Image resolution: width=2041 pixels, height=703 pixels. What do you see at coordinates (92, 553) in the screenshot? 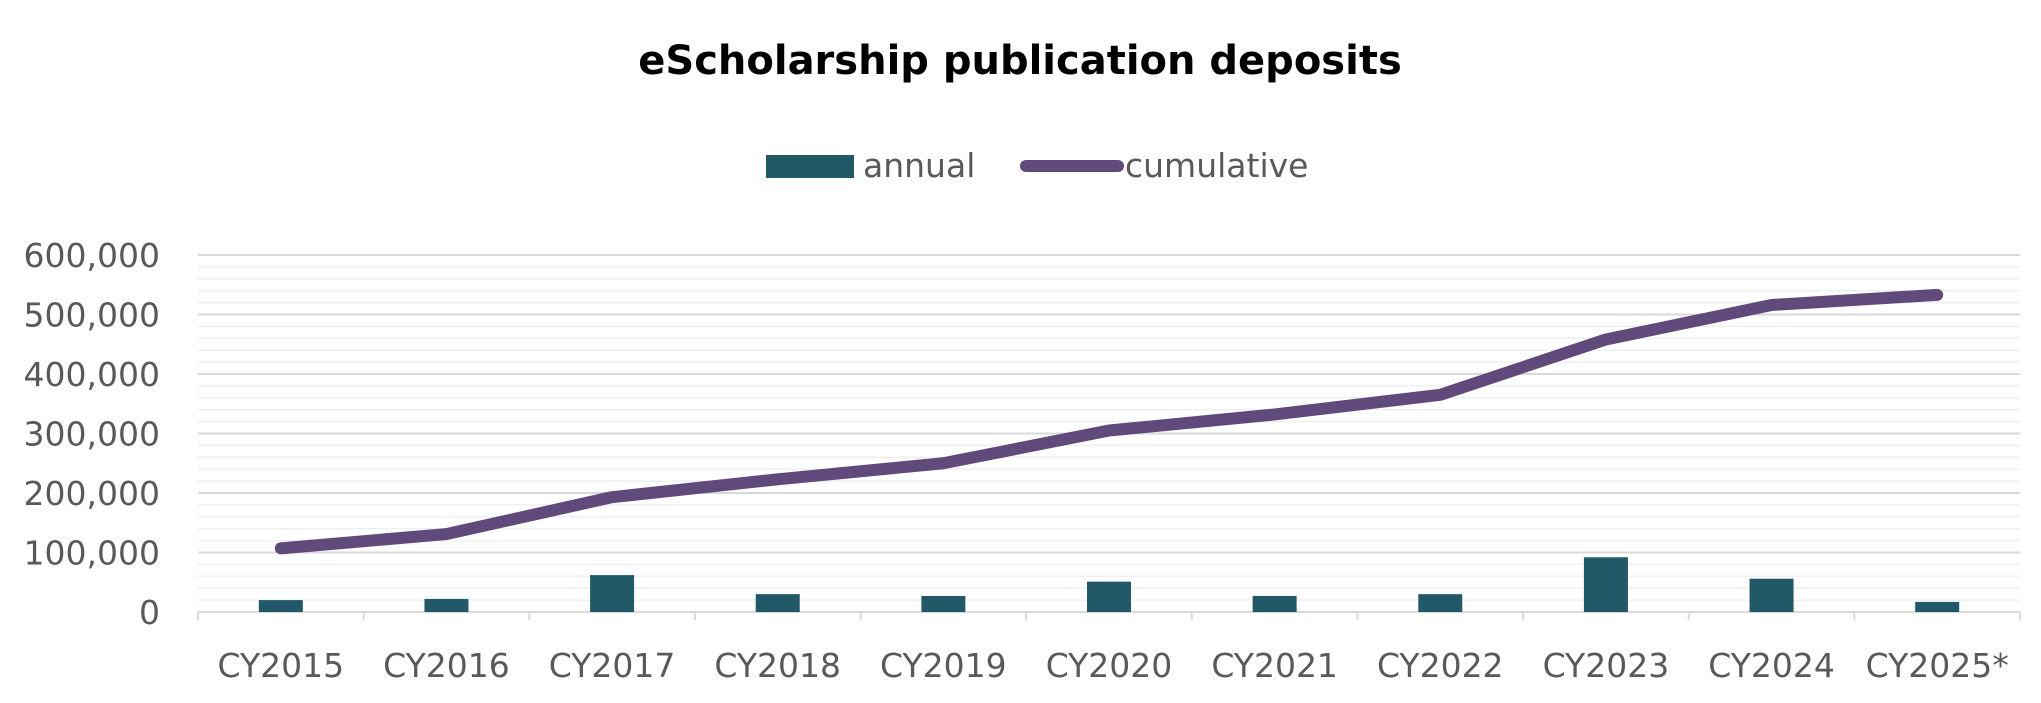
I see `y-tick-label: 100,000` at bounding box center [92, 553].